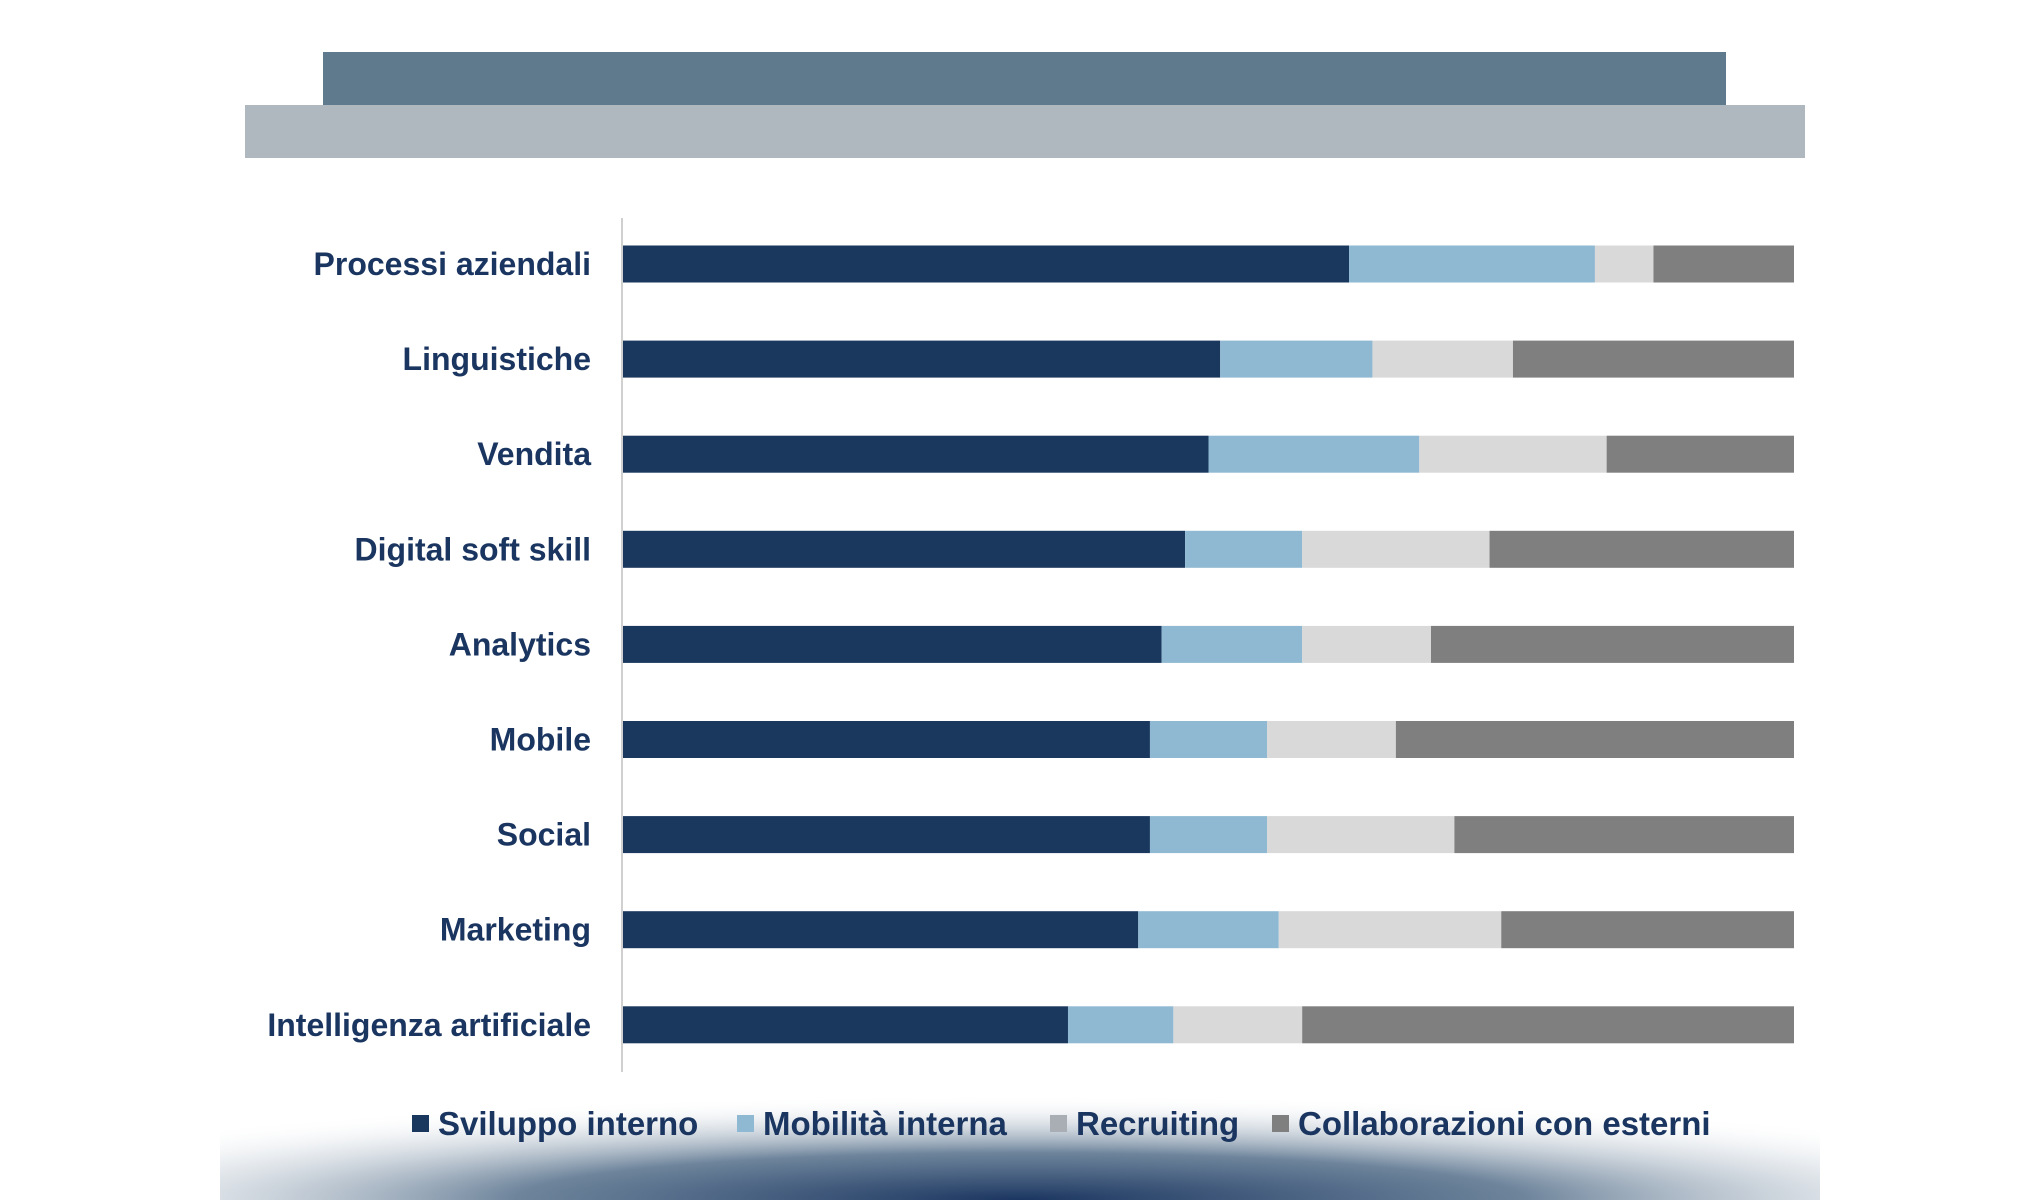 The image size is (2040, 1200). I want to click on category-label: Vendita, so click(534, 454).